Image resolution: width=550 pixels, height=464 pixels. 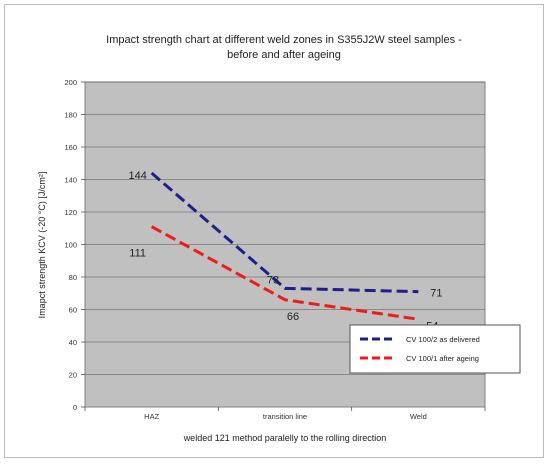 What do you see at coordinates (284, 273) in the screenshot?
I see `series-line-after-ageing` at bounding box center [284, 273].